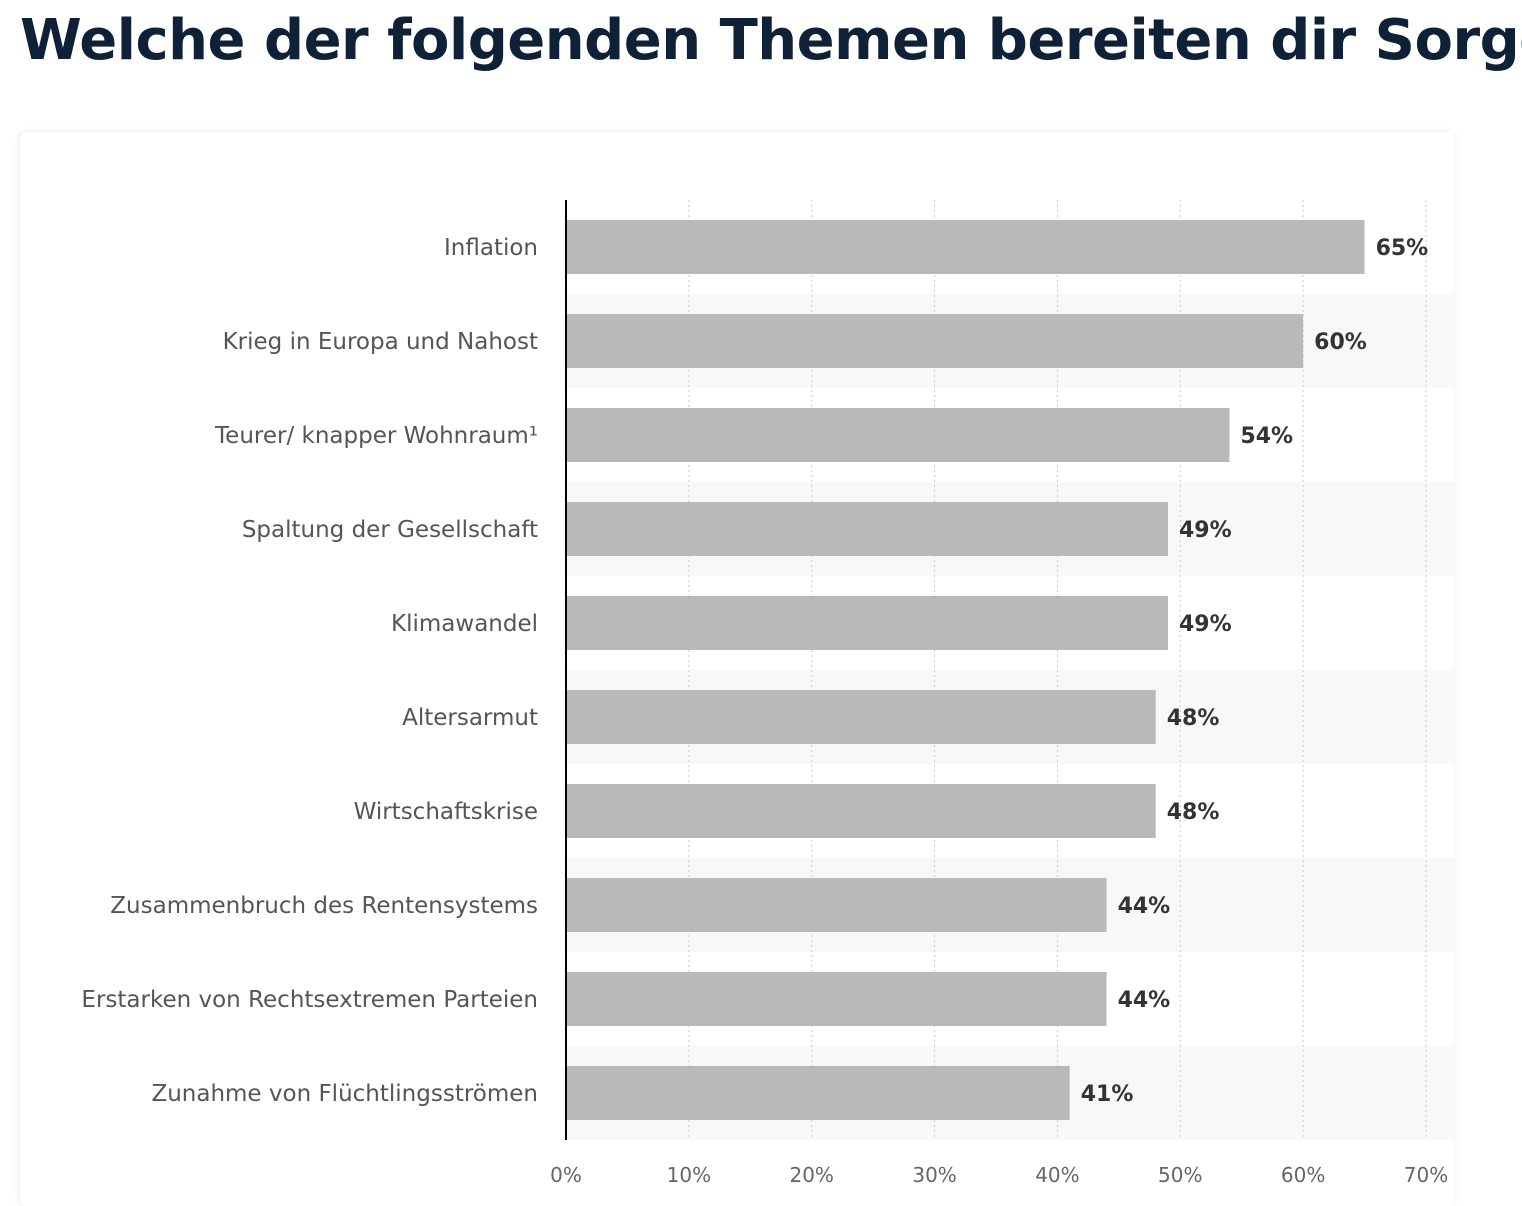  Describe the element at coordinates (689, 1175) in the screenshot. I see `x-tick-label: 10%` at that location.